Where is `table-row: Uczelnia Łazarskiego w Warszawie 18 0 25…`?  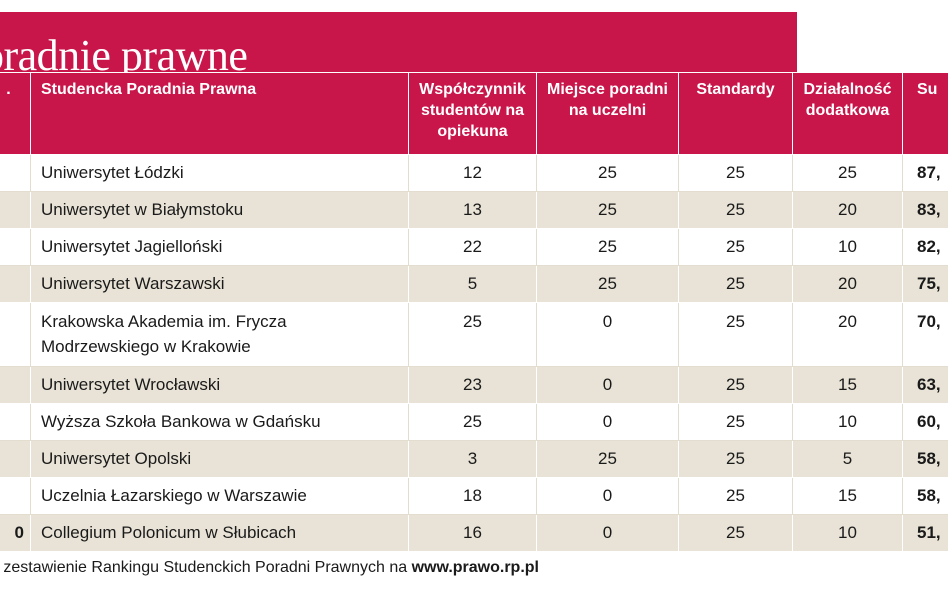 table-row: Uczelnia Łazarskiego w Warszawie 18 0 25… is located at coordinates (474, 496).